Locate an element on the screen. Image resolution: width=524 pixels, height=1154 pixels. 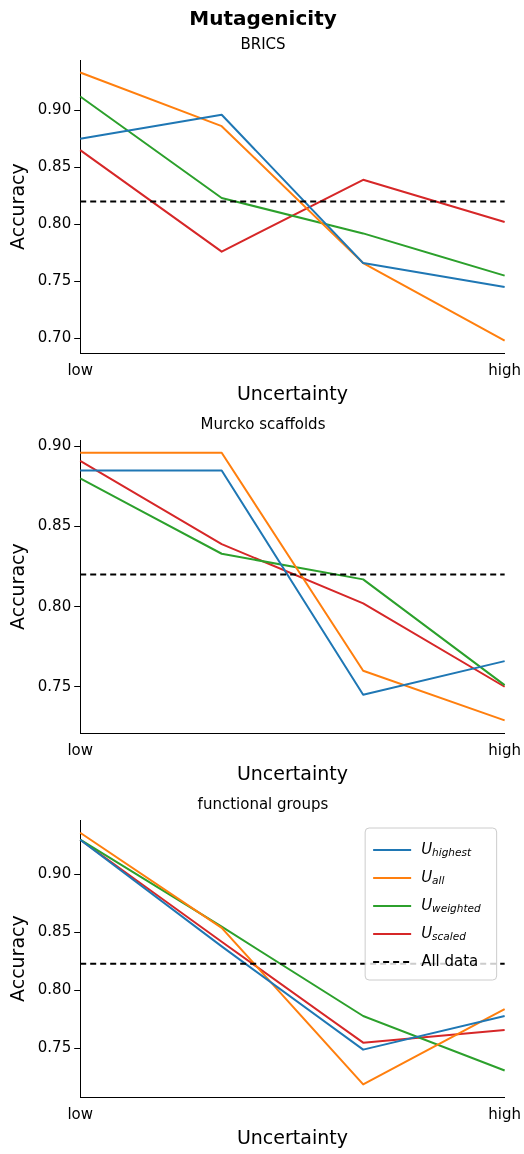
chart-subtitle: BRICS is located at coordinates (263, 43).